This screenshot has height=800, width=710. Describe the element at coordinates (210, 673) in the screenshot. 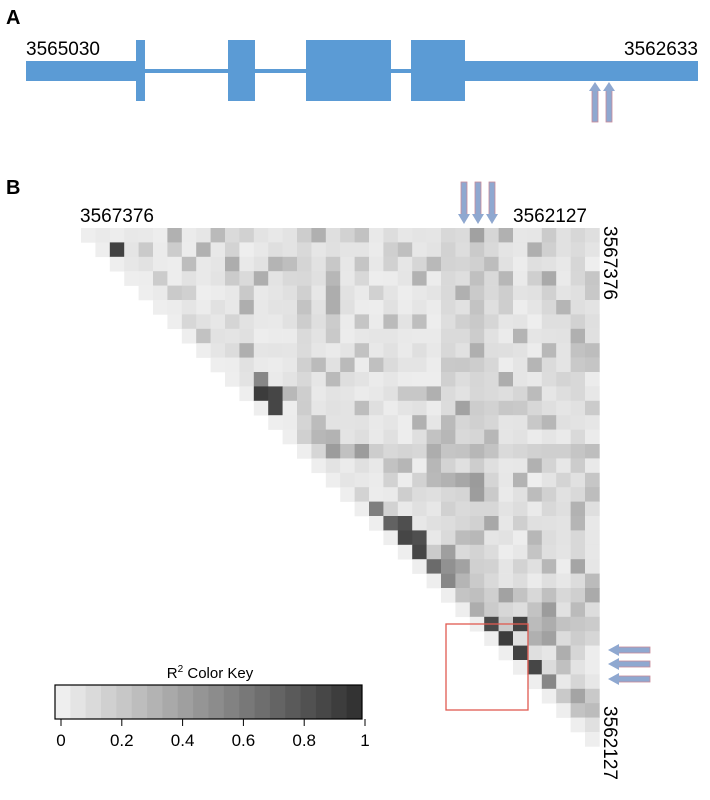

I see `color-key-title: R2 Color Key` at that location.